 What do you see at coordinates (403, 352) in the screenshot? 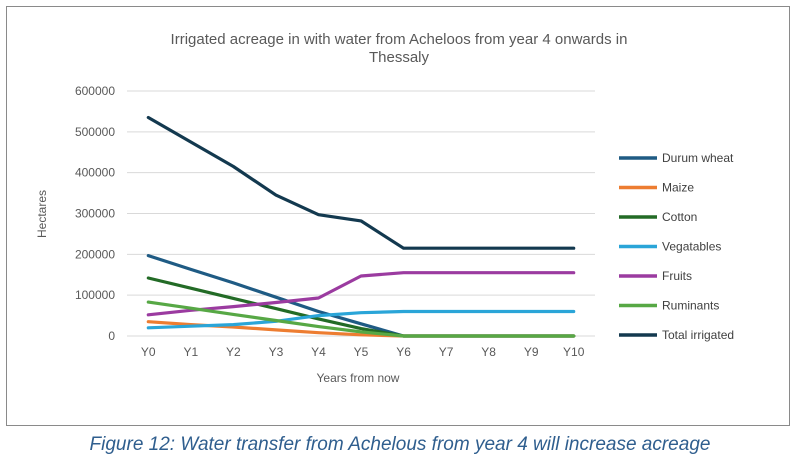
I see `x-tick-label: Y6` at bounding box center [403, 352].